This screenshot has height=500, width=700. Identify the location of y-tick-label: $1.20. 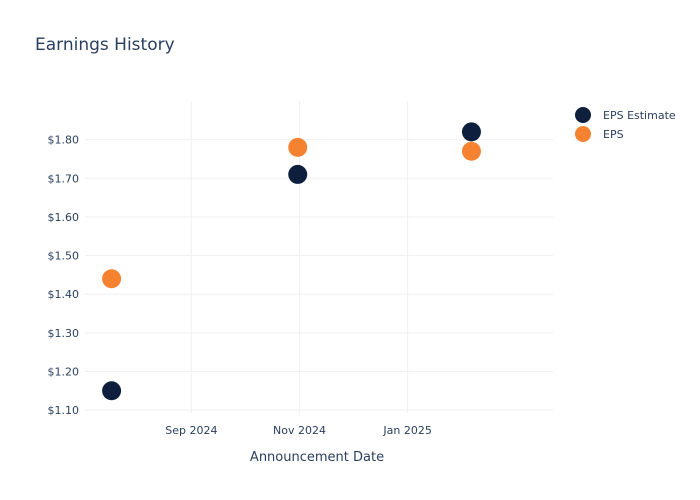
(64, 371).